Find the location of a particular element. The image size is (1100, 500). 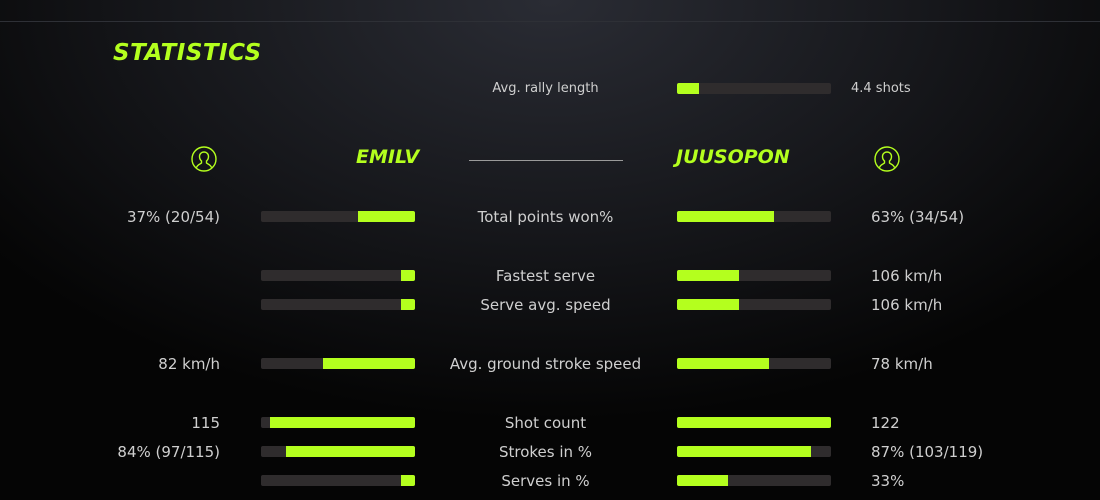

right-value: 63% (34/54) is located at coordinates (918, 217).